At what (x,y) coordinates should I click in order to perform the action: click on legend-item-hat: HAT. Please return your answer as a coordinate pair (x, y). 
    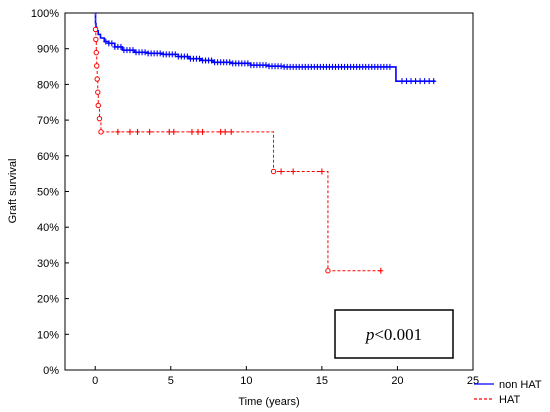
    Looking at the image, I should click on (497, 400).